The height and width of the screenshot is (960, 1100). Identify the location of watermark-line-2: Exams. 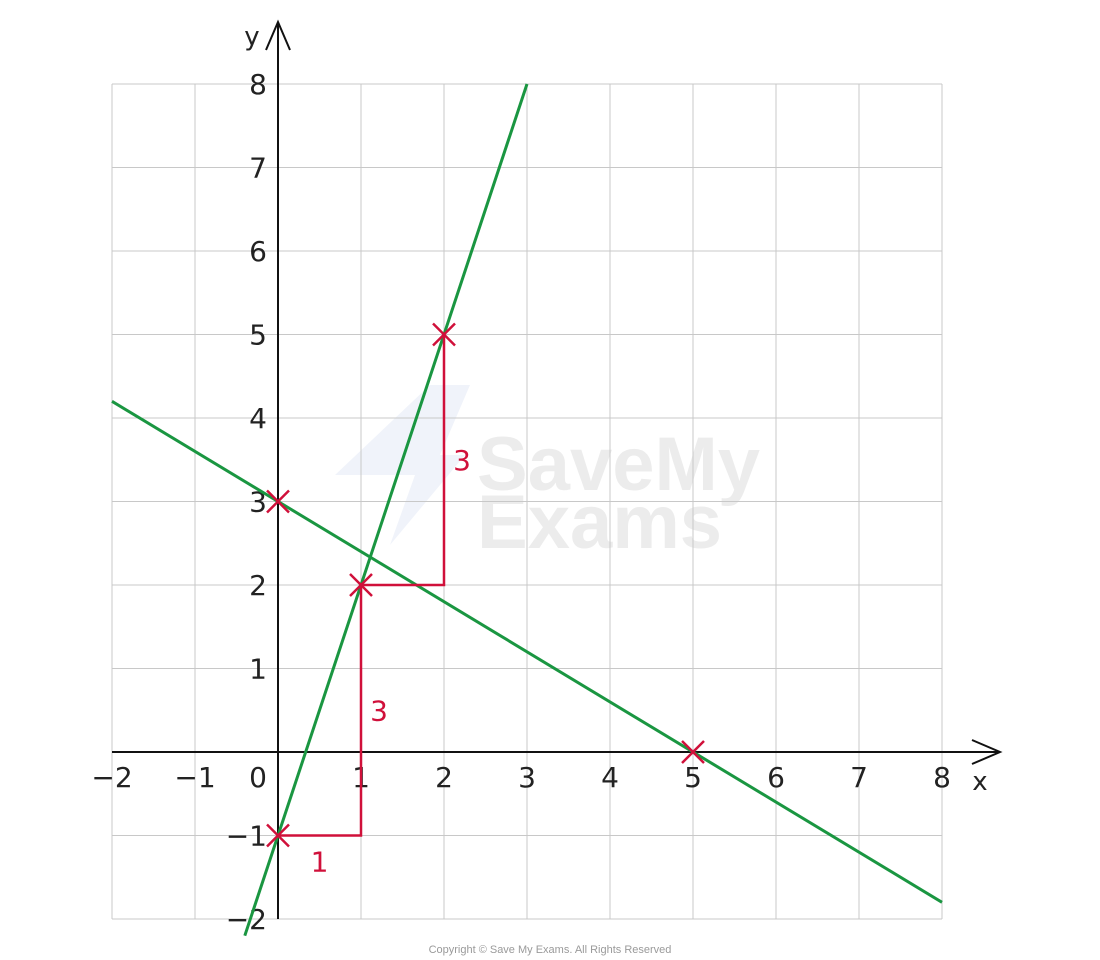
(599, 522).